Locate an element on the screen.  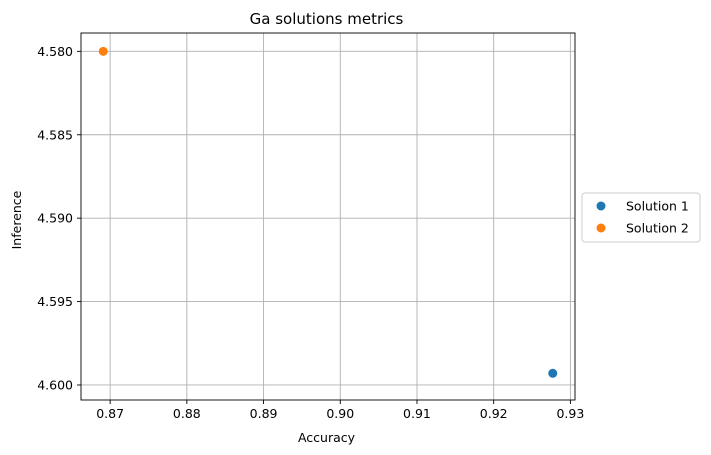
y-tick-label: 4.590 is located at coordinates (55, 218).